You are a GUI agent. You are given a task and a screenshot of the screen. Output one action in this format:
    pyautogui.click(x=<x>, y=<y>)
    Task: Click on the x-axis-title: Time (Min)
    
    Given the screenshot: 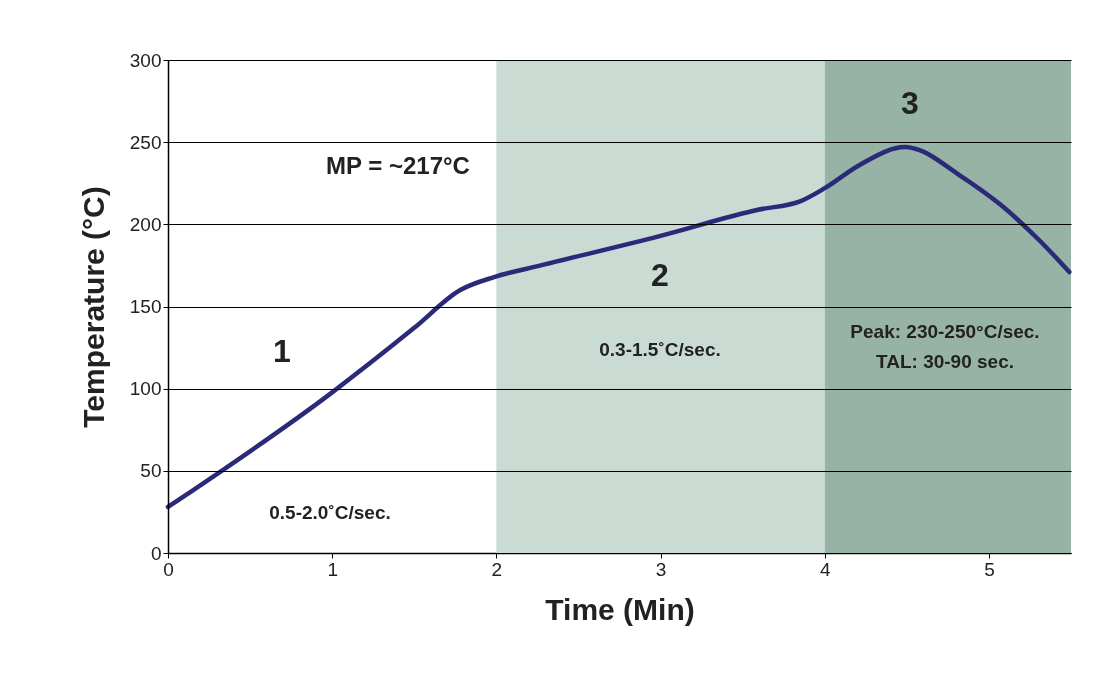 What is the action you would take?
    pyautogui.click(x=620, y=609)
    